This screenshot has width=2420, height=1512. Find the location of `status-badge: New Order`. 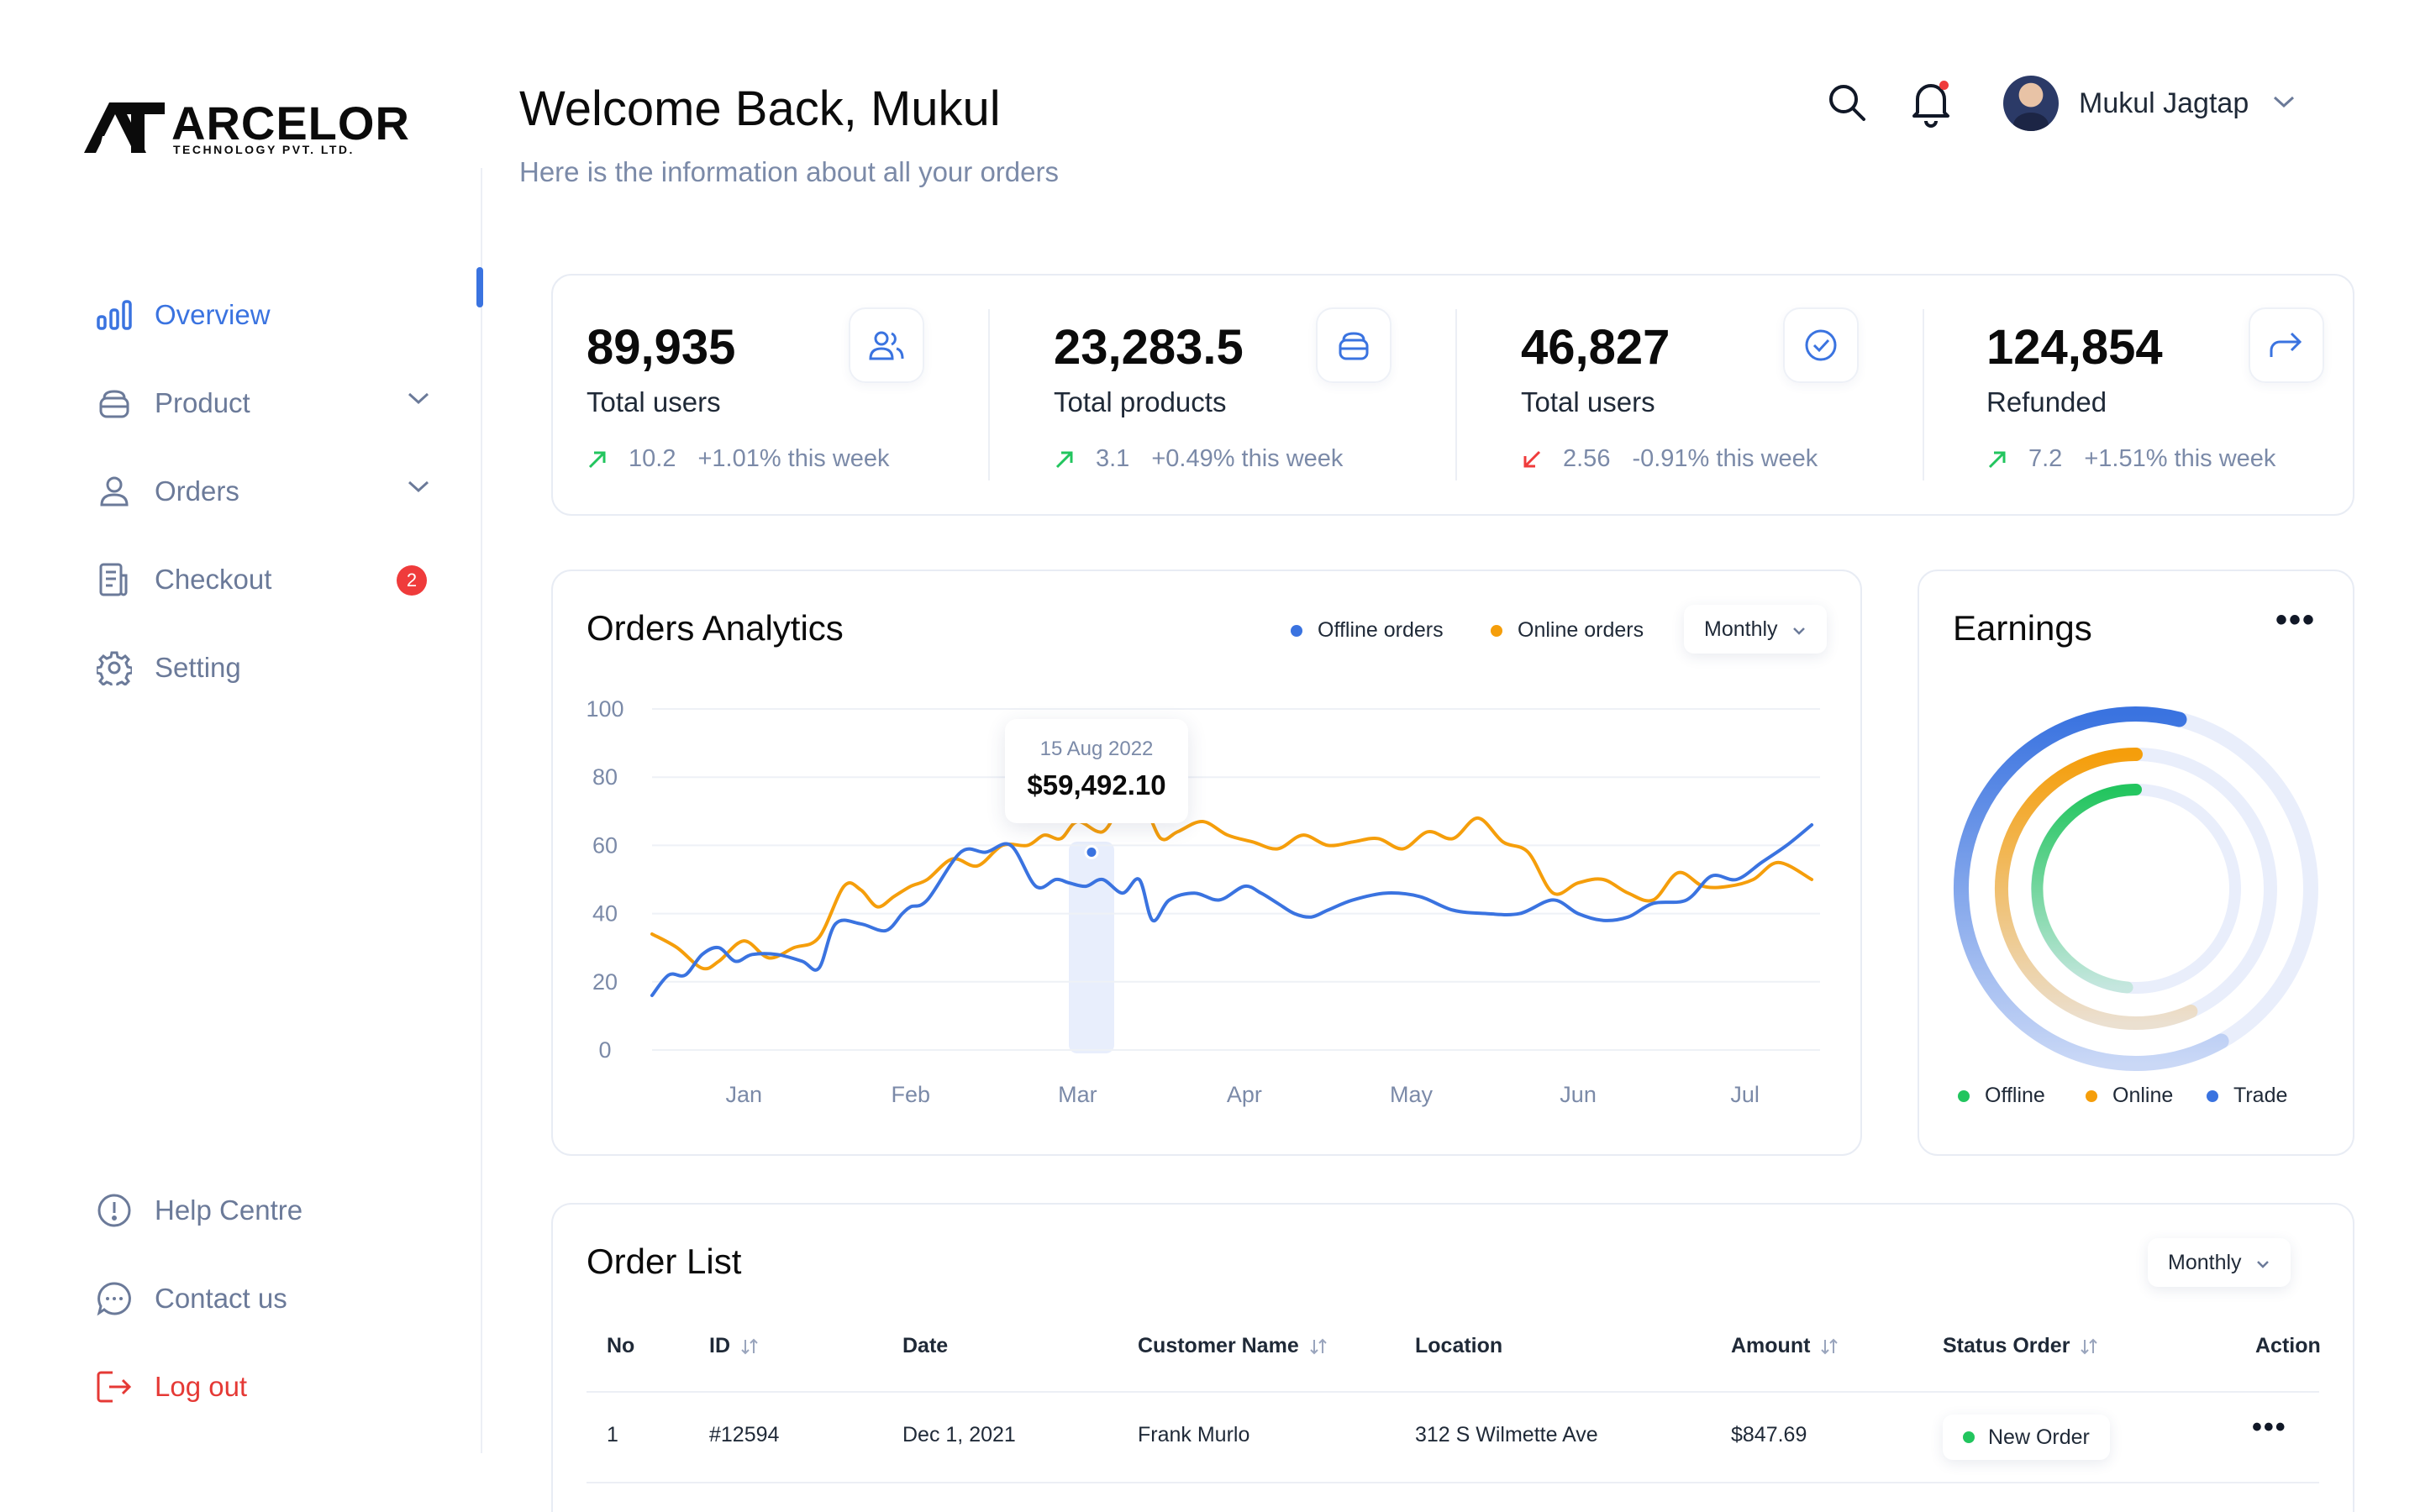

status-badge: New Order is located at coordinates (2027, 1437).